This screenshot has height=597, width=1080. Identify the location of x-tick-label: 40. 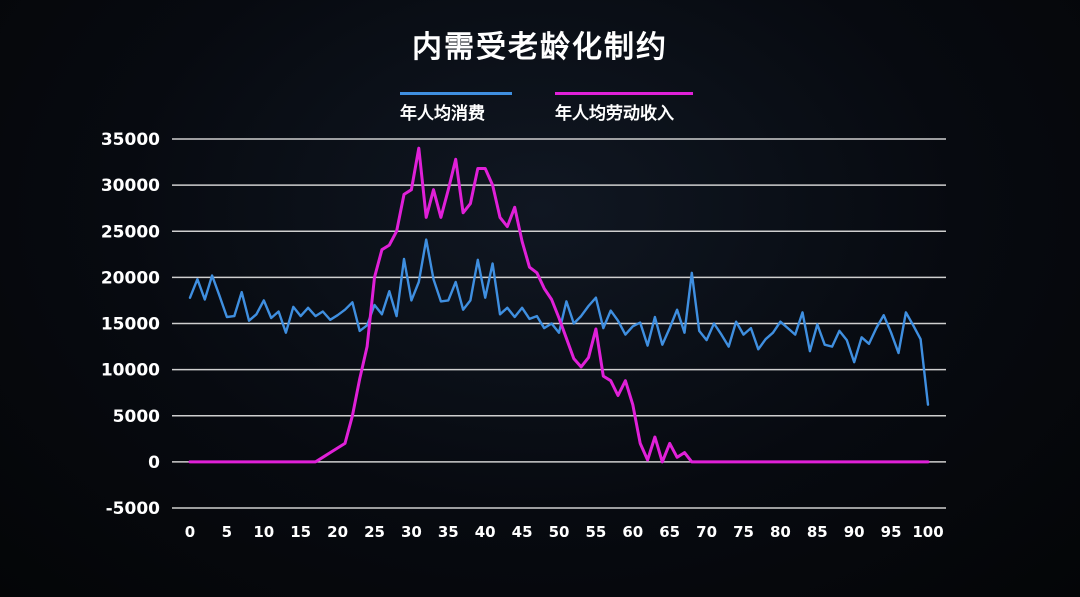
(485, 532).